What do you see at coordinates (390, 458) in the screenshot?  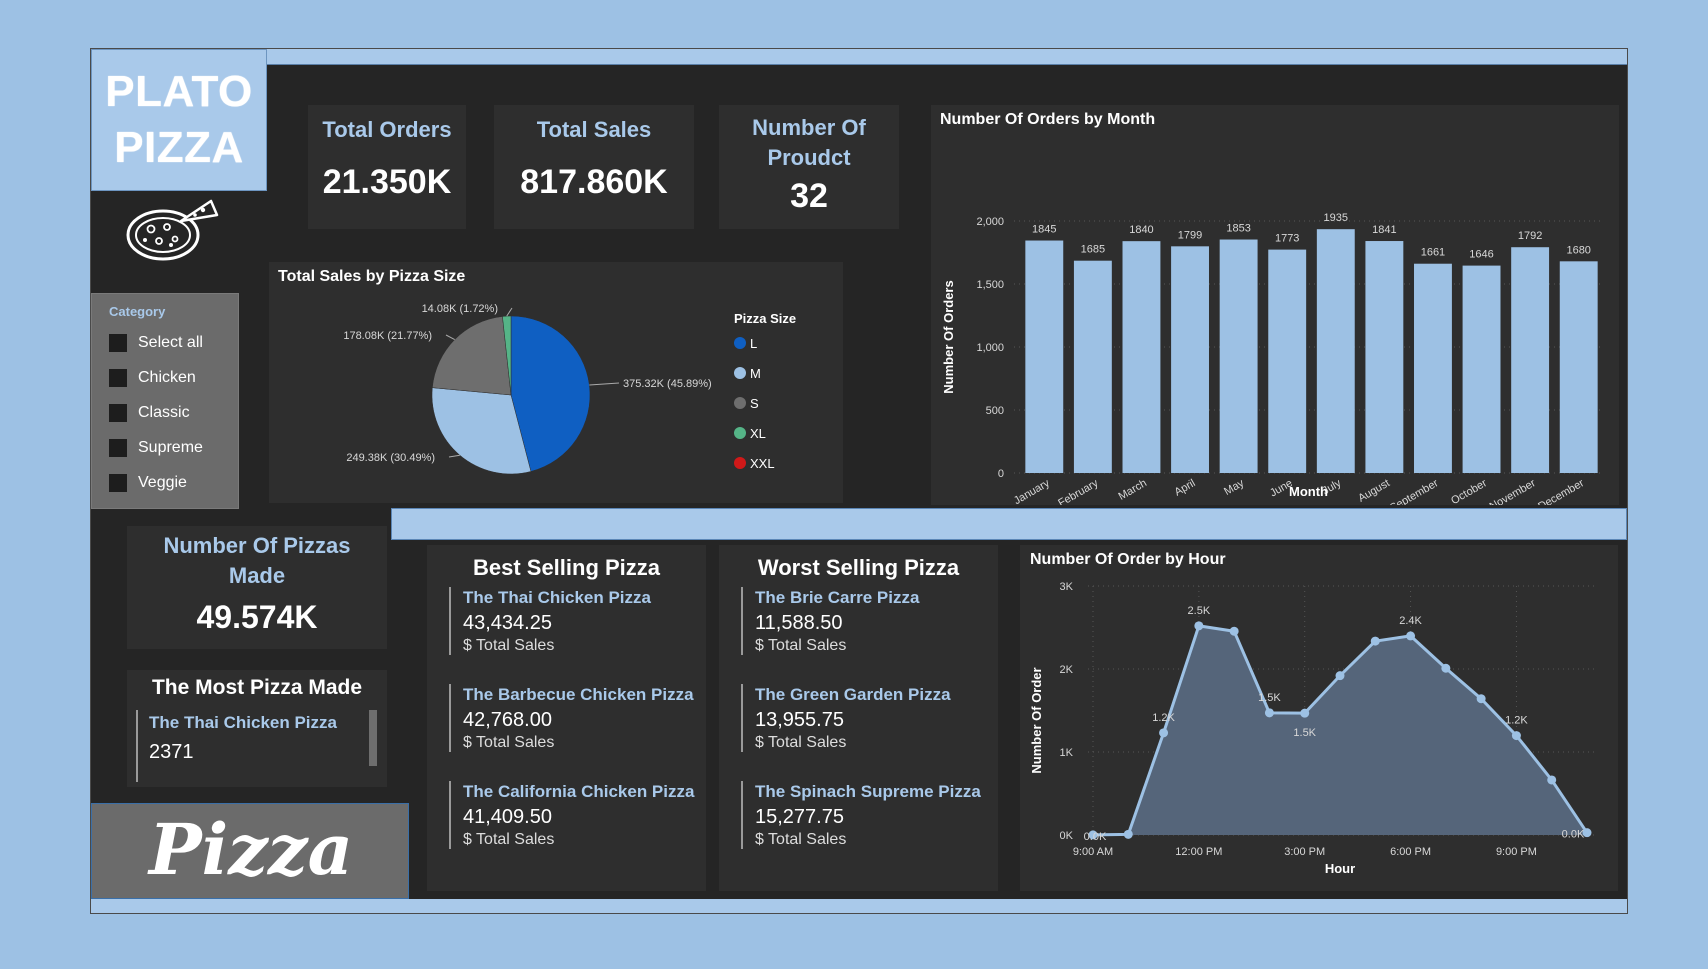 I see `pie-data-label: 249.38K (30.49%)` at bounding box center [390, 458].